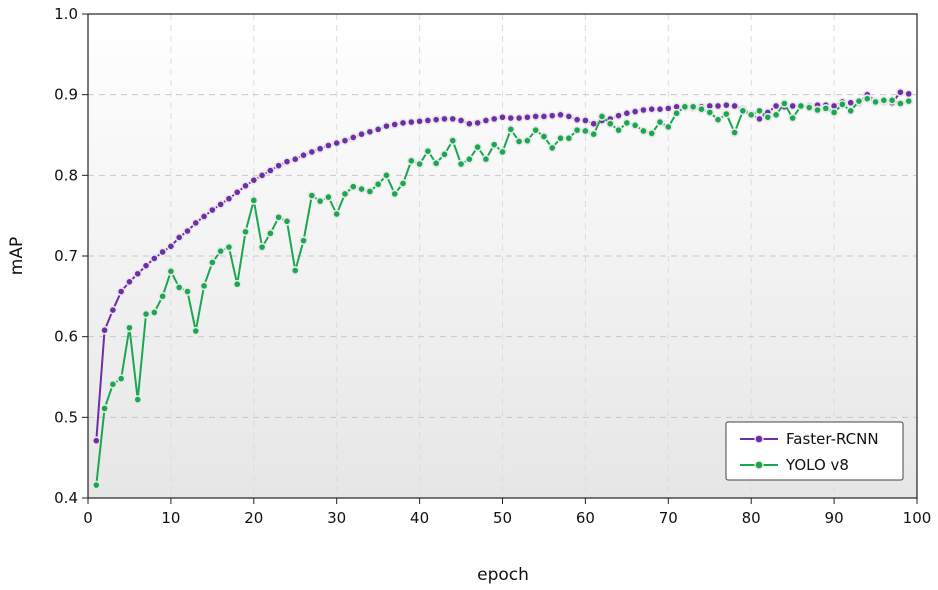 This screenshot has height=590, width=938. What do you see at coordinates (502, 518) in the screenshot?
I see `x-tick-label: 50` at bounding box center [502, 518].